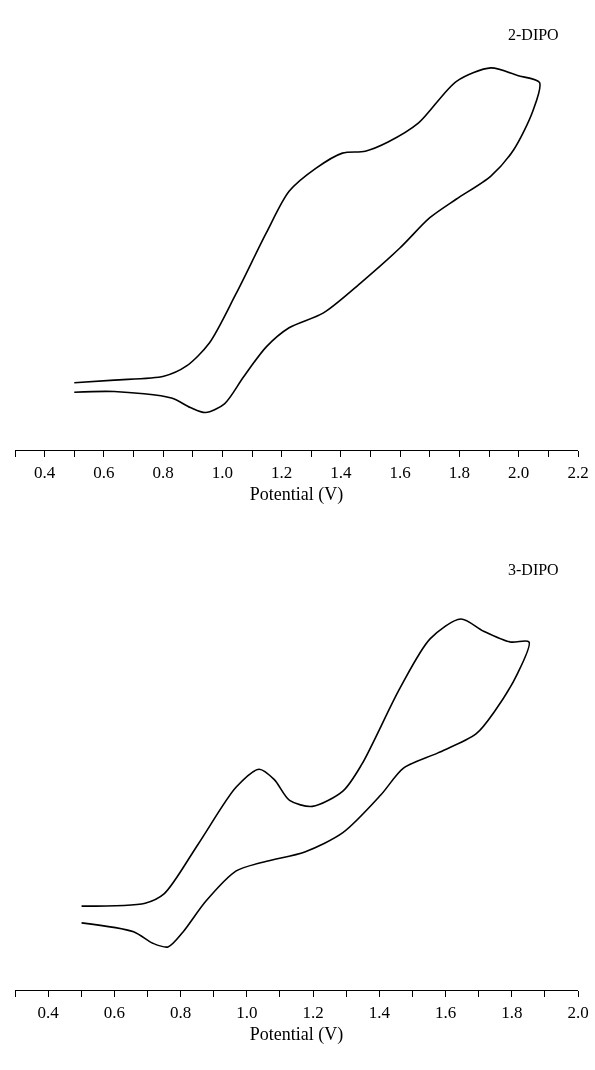  What do you see at coordinates (533, 569) in the screenshot?
I see `text: 3-DIPO` at bounding box center [533, 569].